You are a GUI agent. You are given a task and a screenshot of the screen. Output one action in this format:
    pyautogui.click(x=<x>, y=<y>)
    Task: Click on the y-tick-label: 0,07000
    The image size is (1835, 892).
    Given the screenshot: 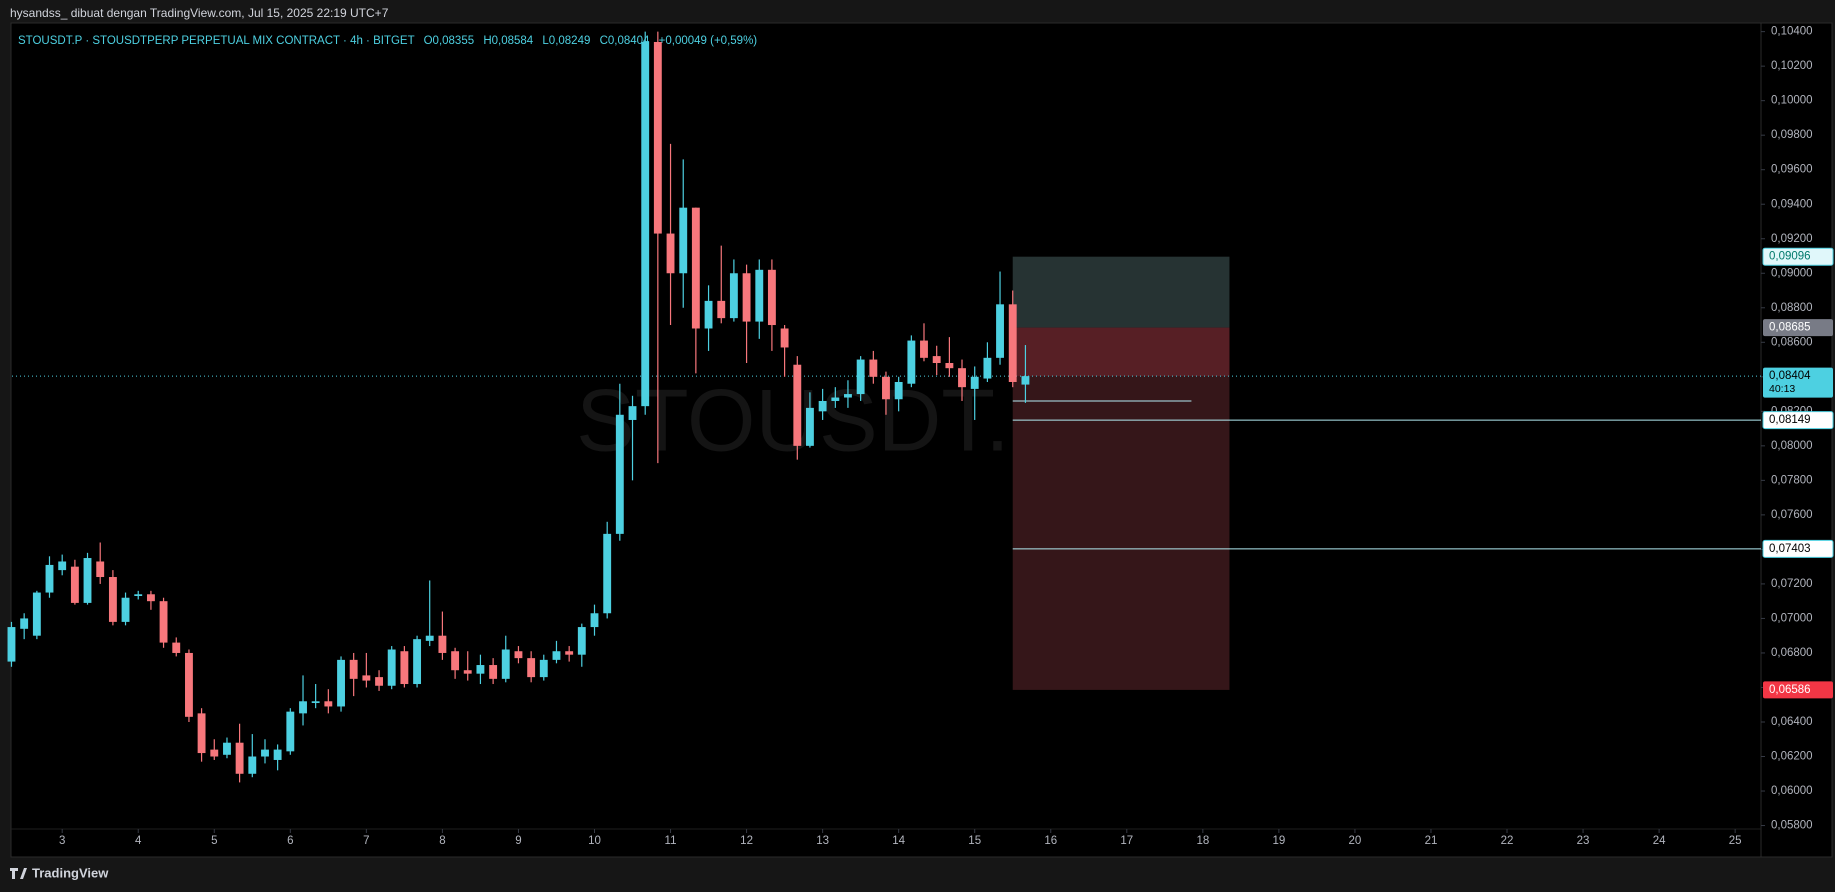 What is the action you would take?
    pyautogui.click(x=1792, y=618)
    